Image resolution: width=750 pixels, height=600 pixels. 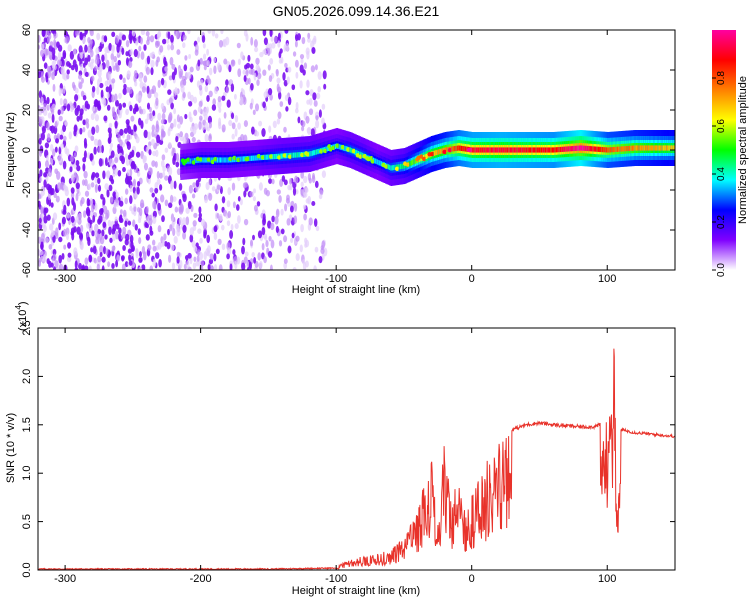 What do you see at coordinates (719, 174) in the screenshot?
I see `colorbar-ticks: 0.0 0.2 0.4 0.6 0.8` at bounding box center [719, 174].